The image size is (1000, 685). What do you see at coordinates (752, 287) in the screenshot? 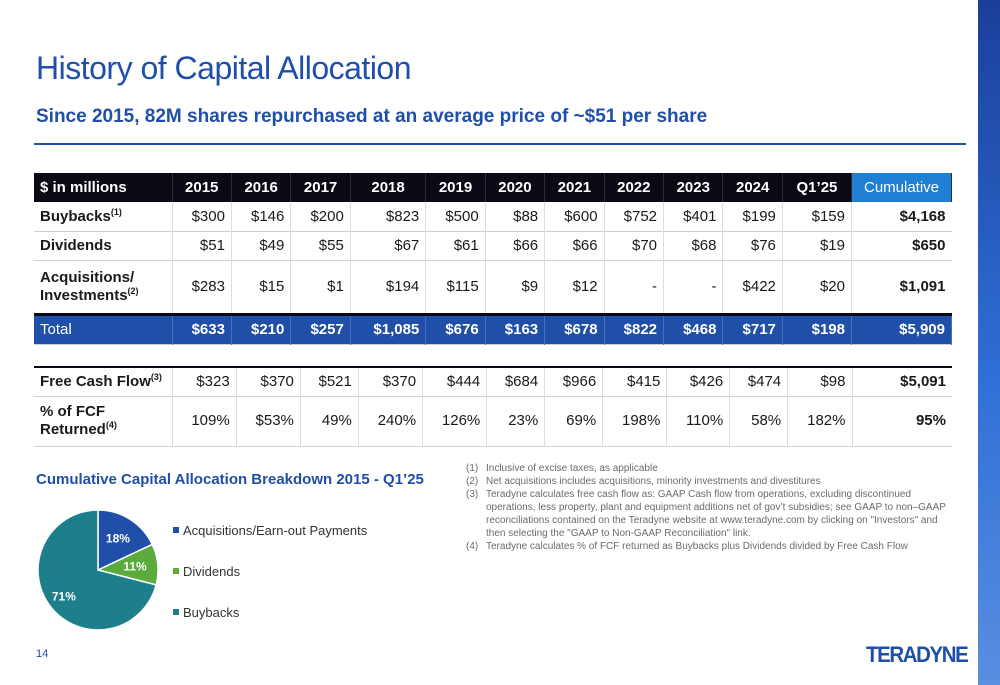
I see `table-cell: $422` at bounding box center [752, 287].